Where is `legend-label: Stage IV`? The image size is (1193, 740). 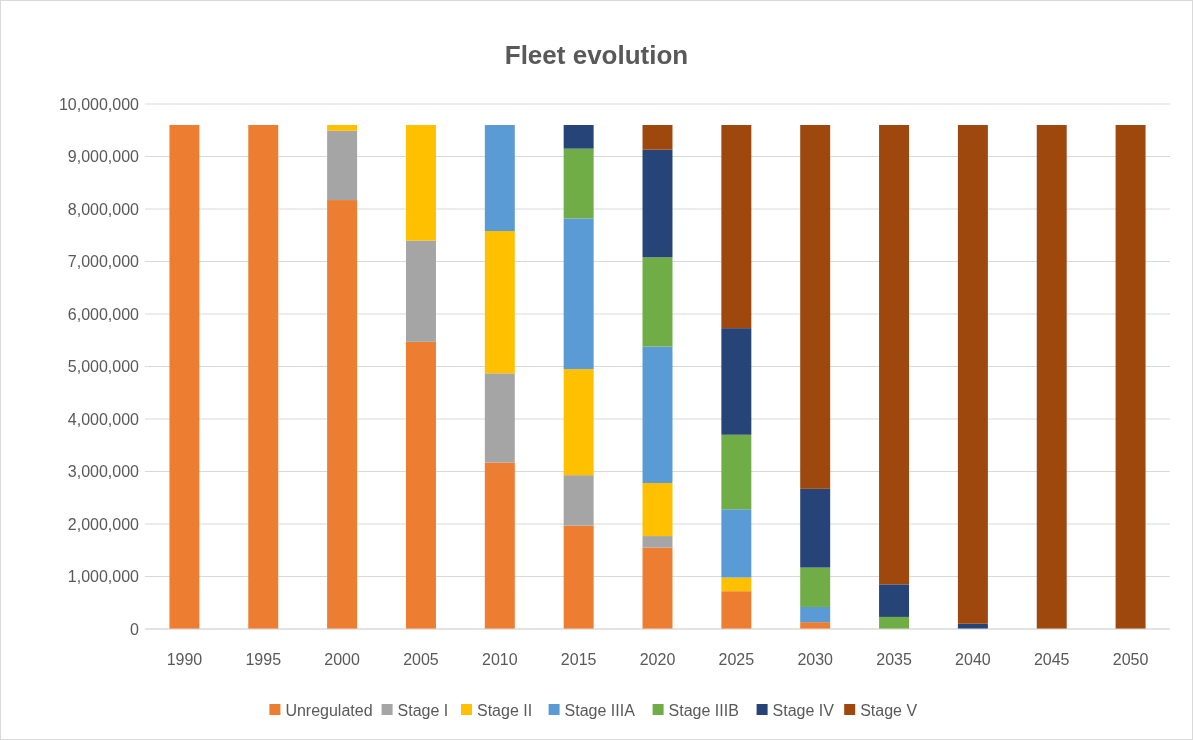
legend-label: Stage IV is located at coordinates (803, 710).